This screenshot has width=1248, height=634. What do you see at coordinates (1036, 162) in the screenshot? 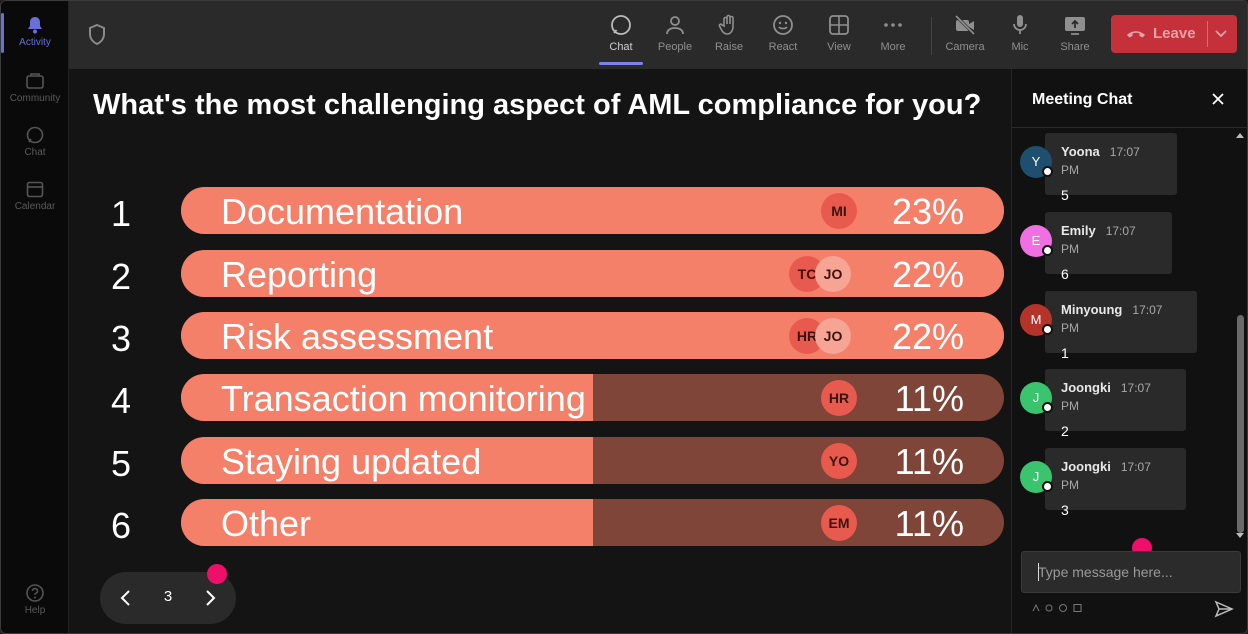
I see `avatar: Y` at bounding box center [1036, 162].